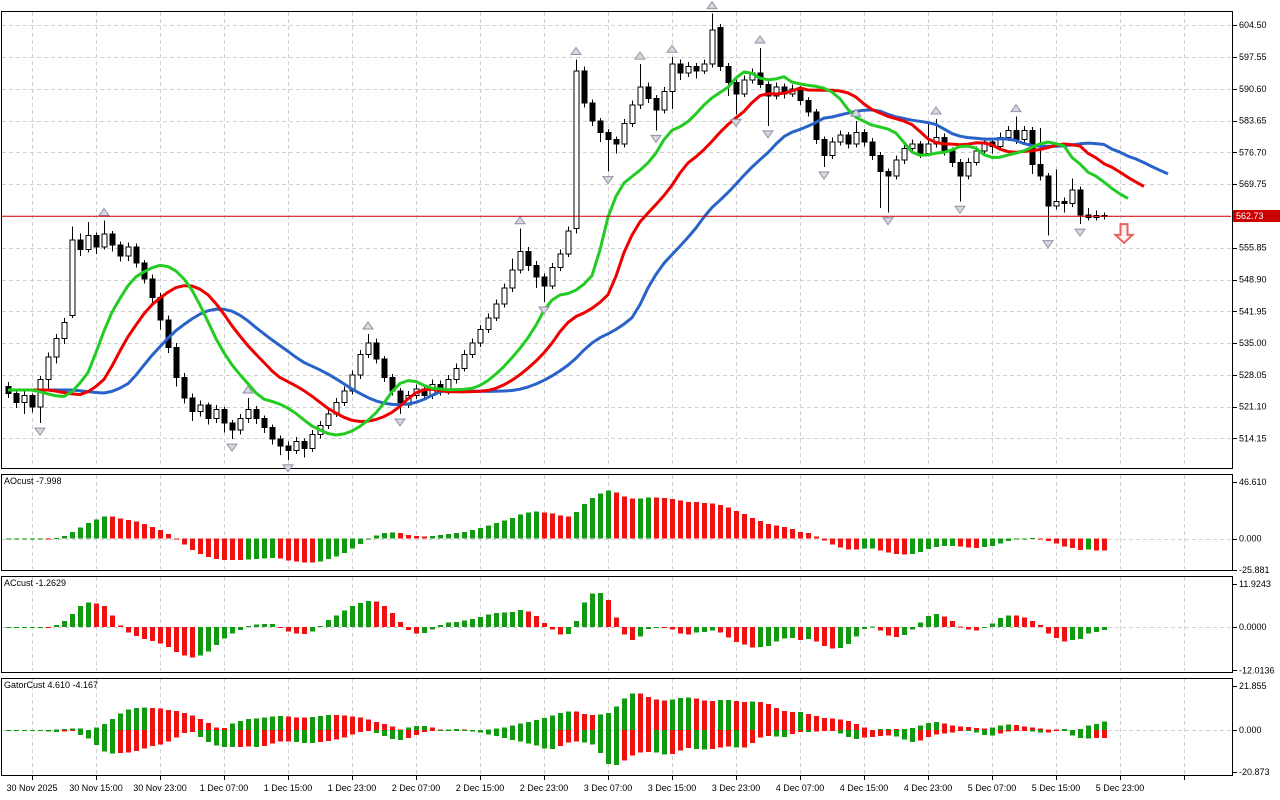  What do you see at coordinates (800, 788) in the screenshot?
I see `time-axis-label: 4 Dec 07:00` at bounding box center [800, 788].